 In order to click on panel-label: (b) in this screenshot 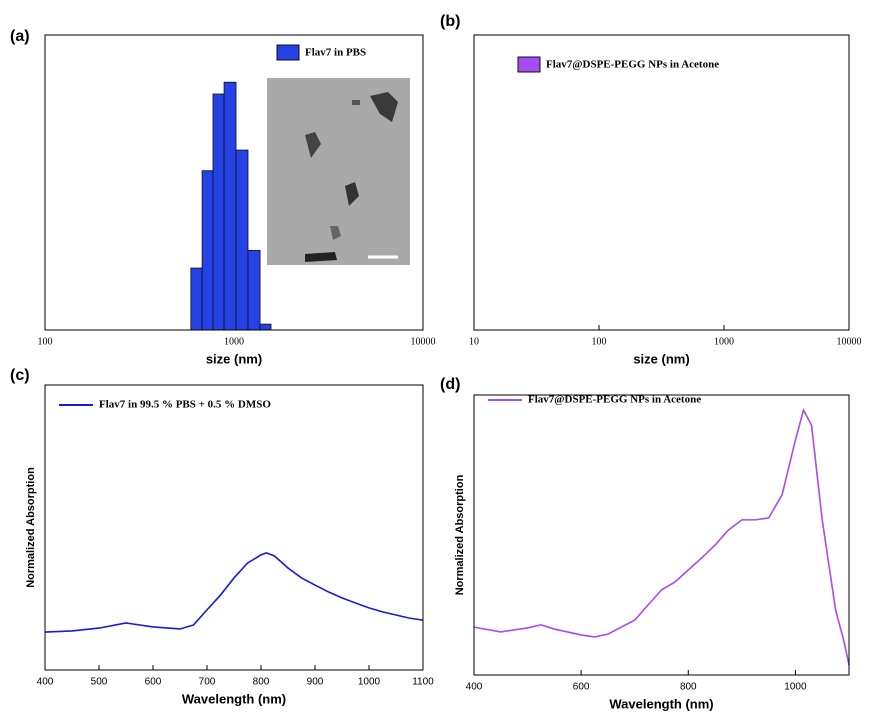, I will do `click(450, 21)`.